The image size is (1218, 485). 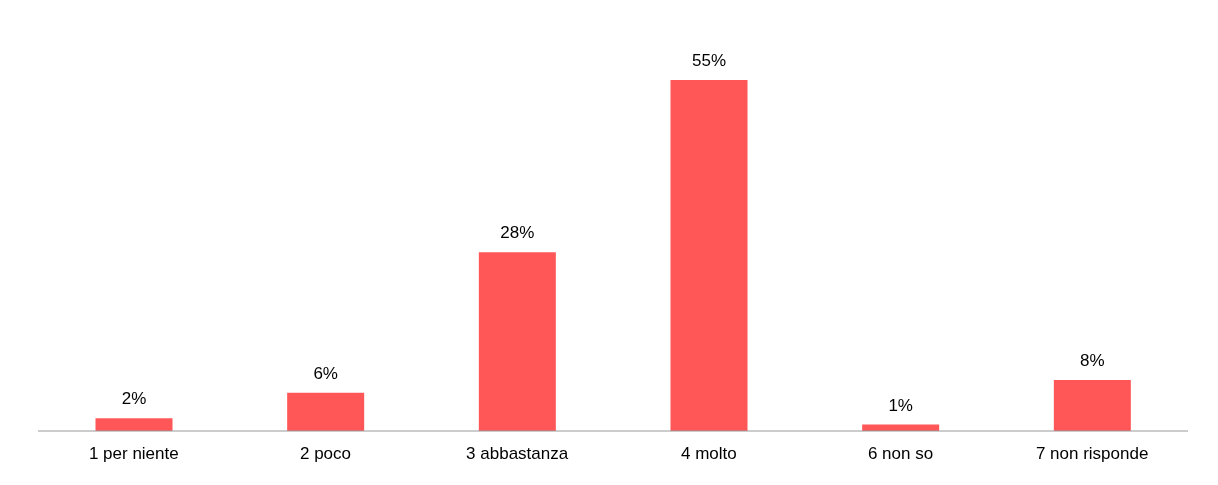 What do you see at coordinates (900, 454) in the screenshot?
I see `x-tick-label: 6 non so` at bounding box center [900, 454].